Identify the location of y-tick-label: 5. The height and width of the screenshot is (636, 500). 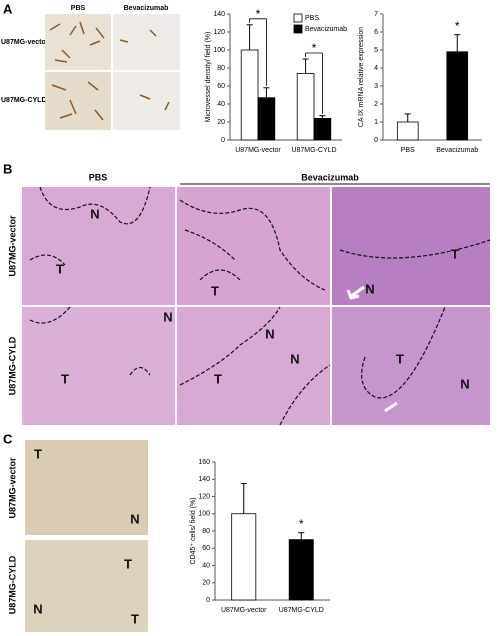
(376, 50).